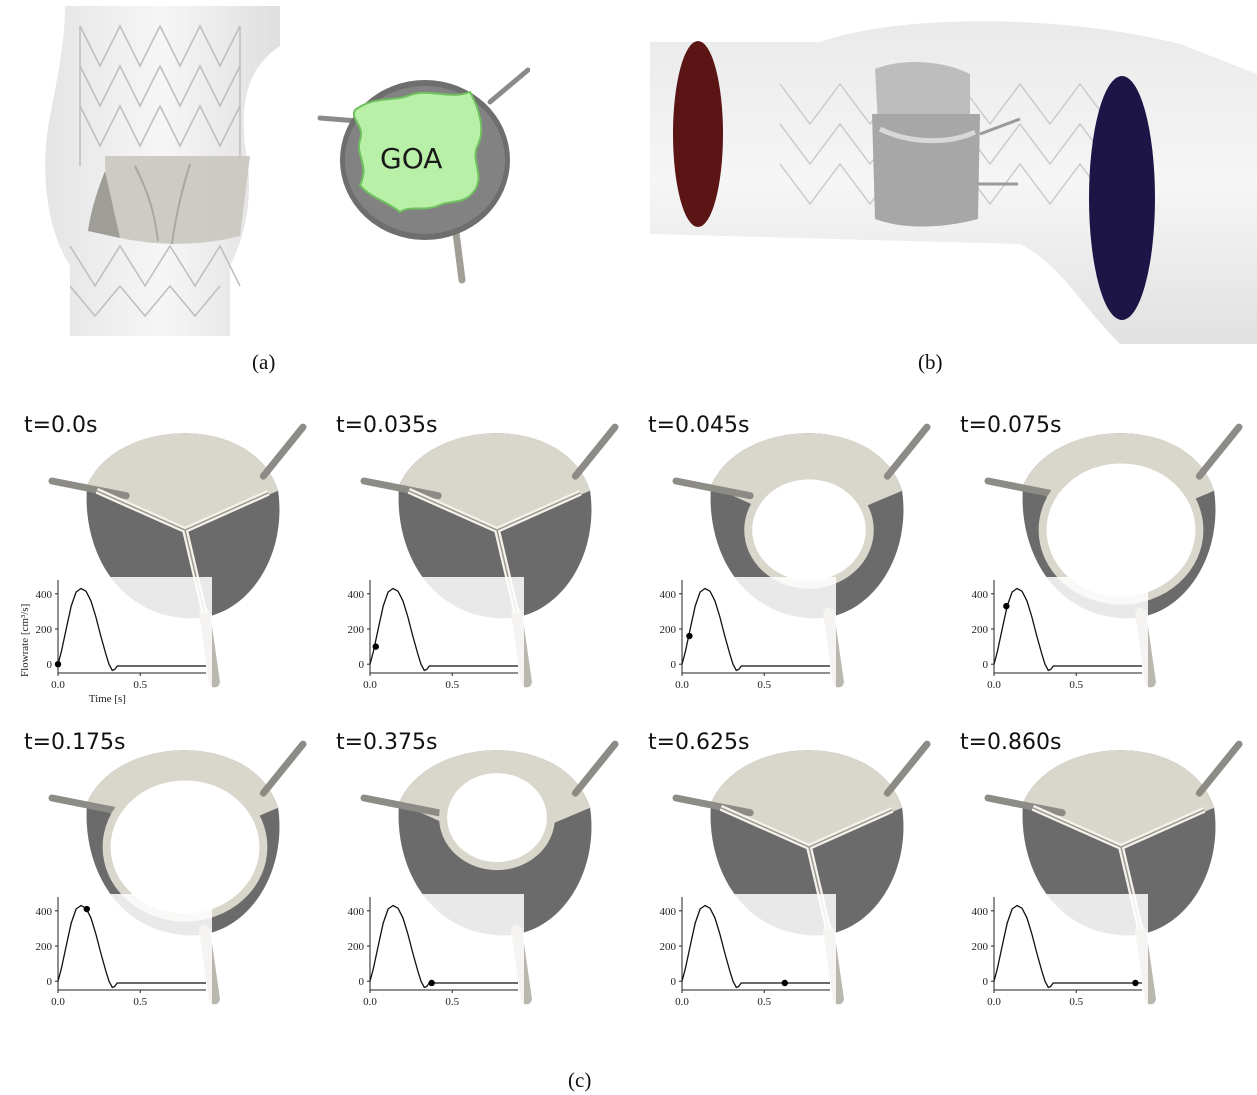 The image size is (1257, 1095). Describe the element at coordinates (264, 362) in the screenshot. I see `caption-a: (a)` at that location.